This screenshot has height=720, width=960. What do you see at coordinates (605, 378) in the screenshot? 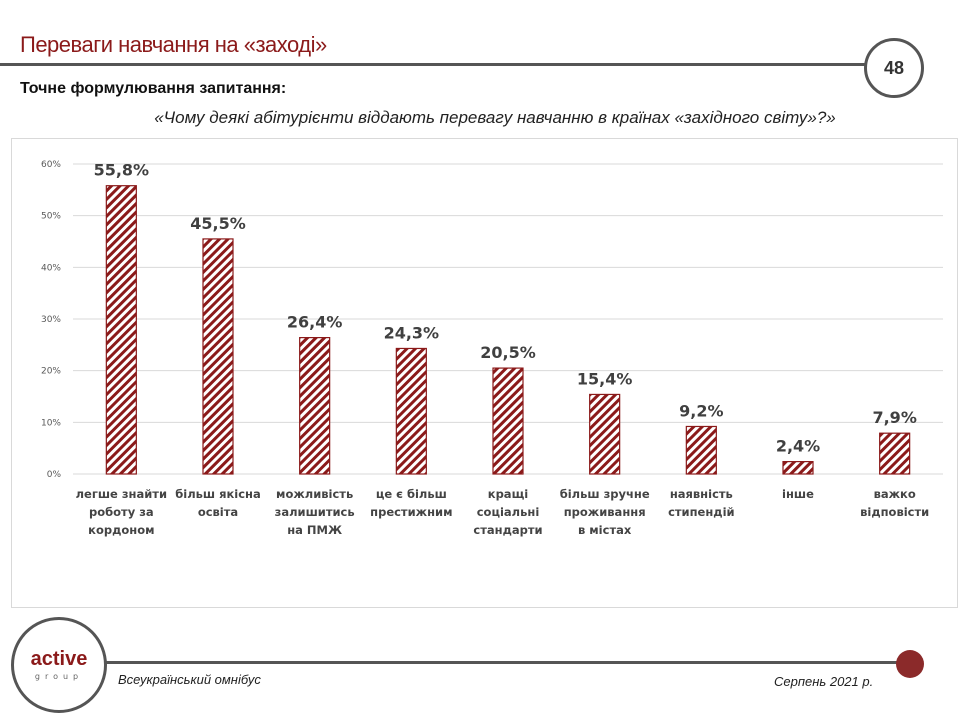
I see `data-label: 15,4%` at bounding box center [605, 378].